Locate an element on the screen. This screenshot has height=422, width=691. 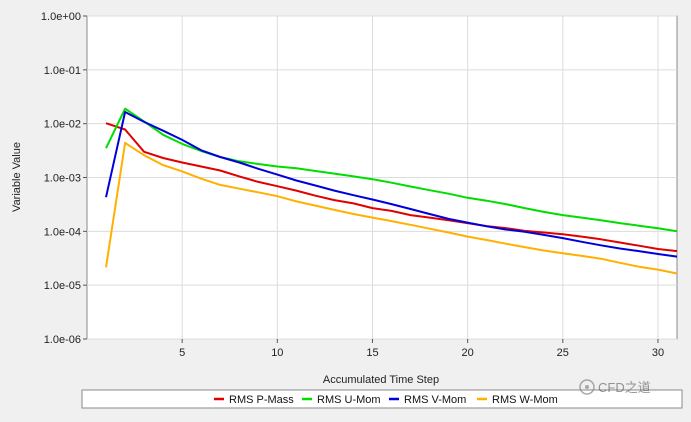
legend-box is located at coordinates (382, 399).